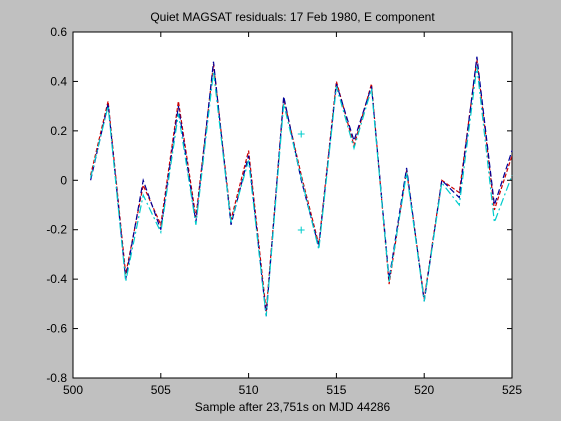  I want to click on marker-layer: ++, so click(301, 181).